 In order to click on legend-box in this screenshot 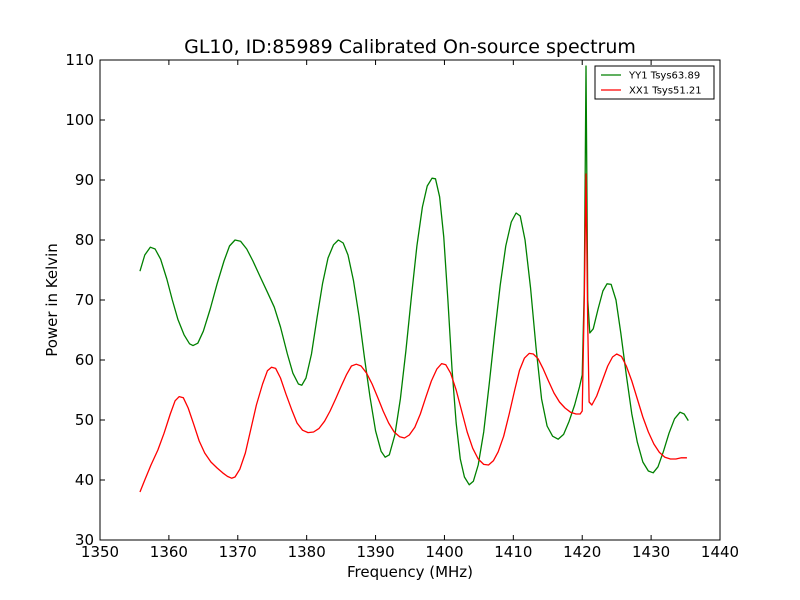, I will do `click(654, 82)`.